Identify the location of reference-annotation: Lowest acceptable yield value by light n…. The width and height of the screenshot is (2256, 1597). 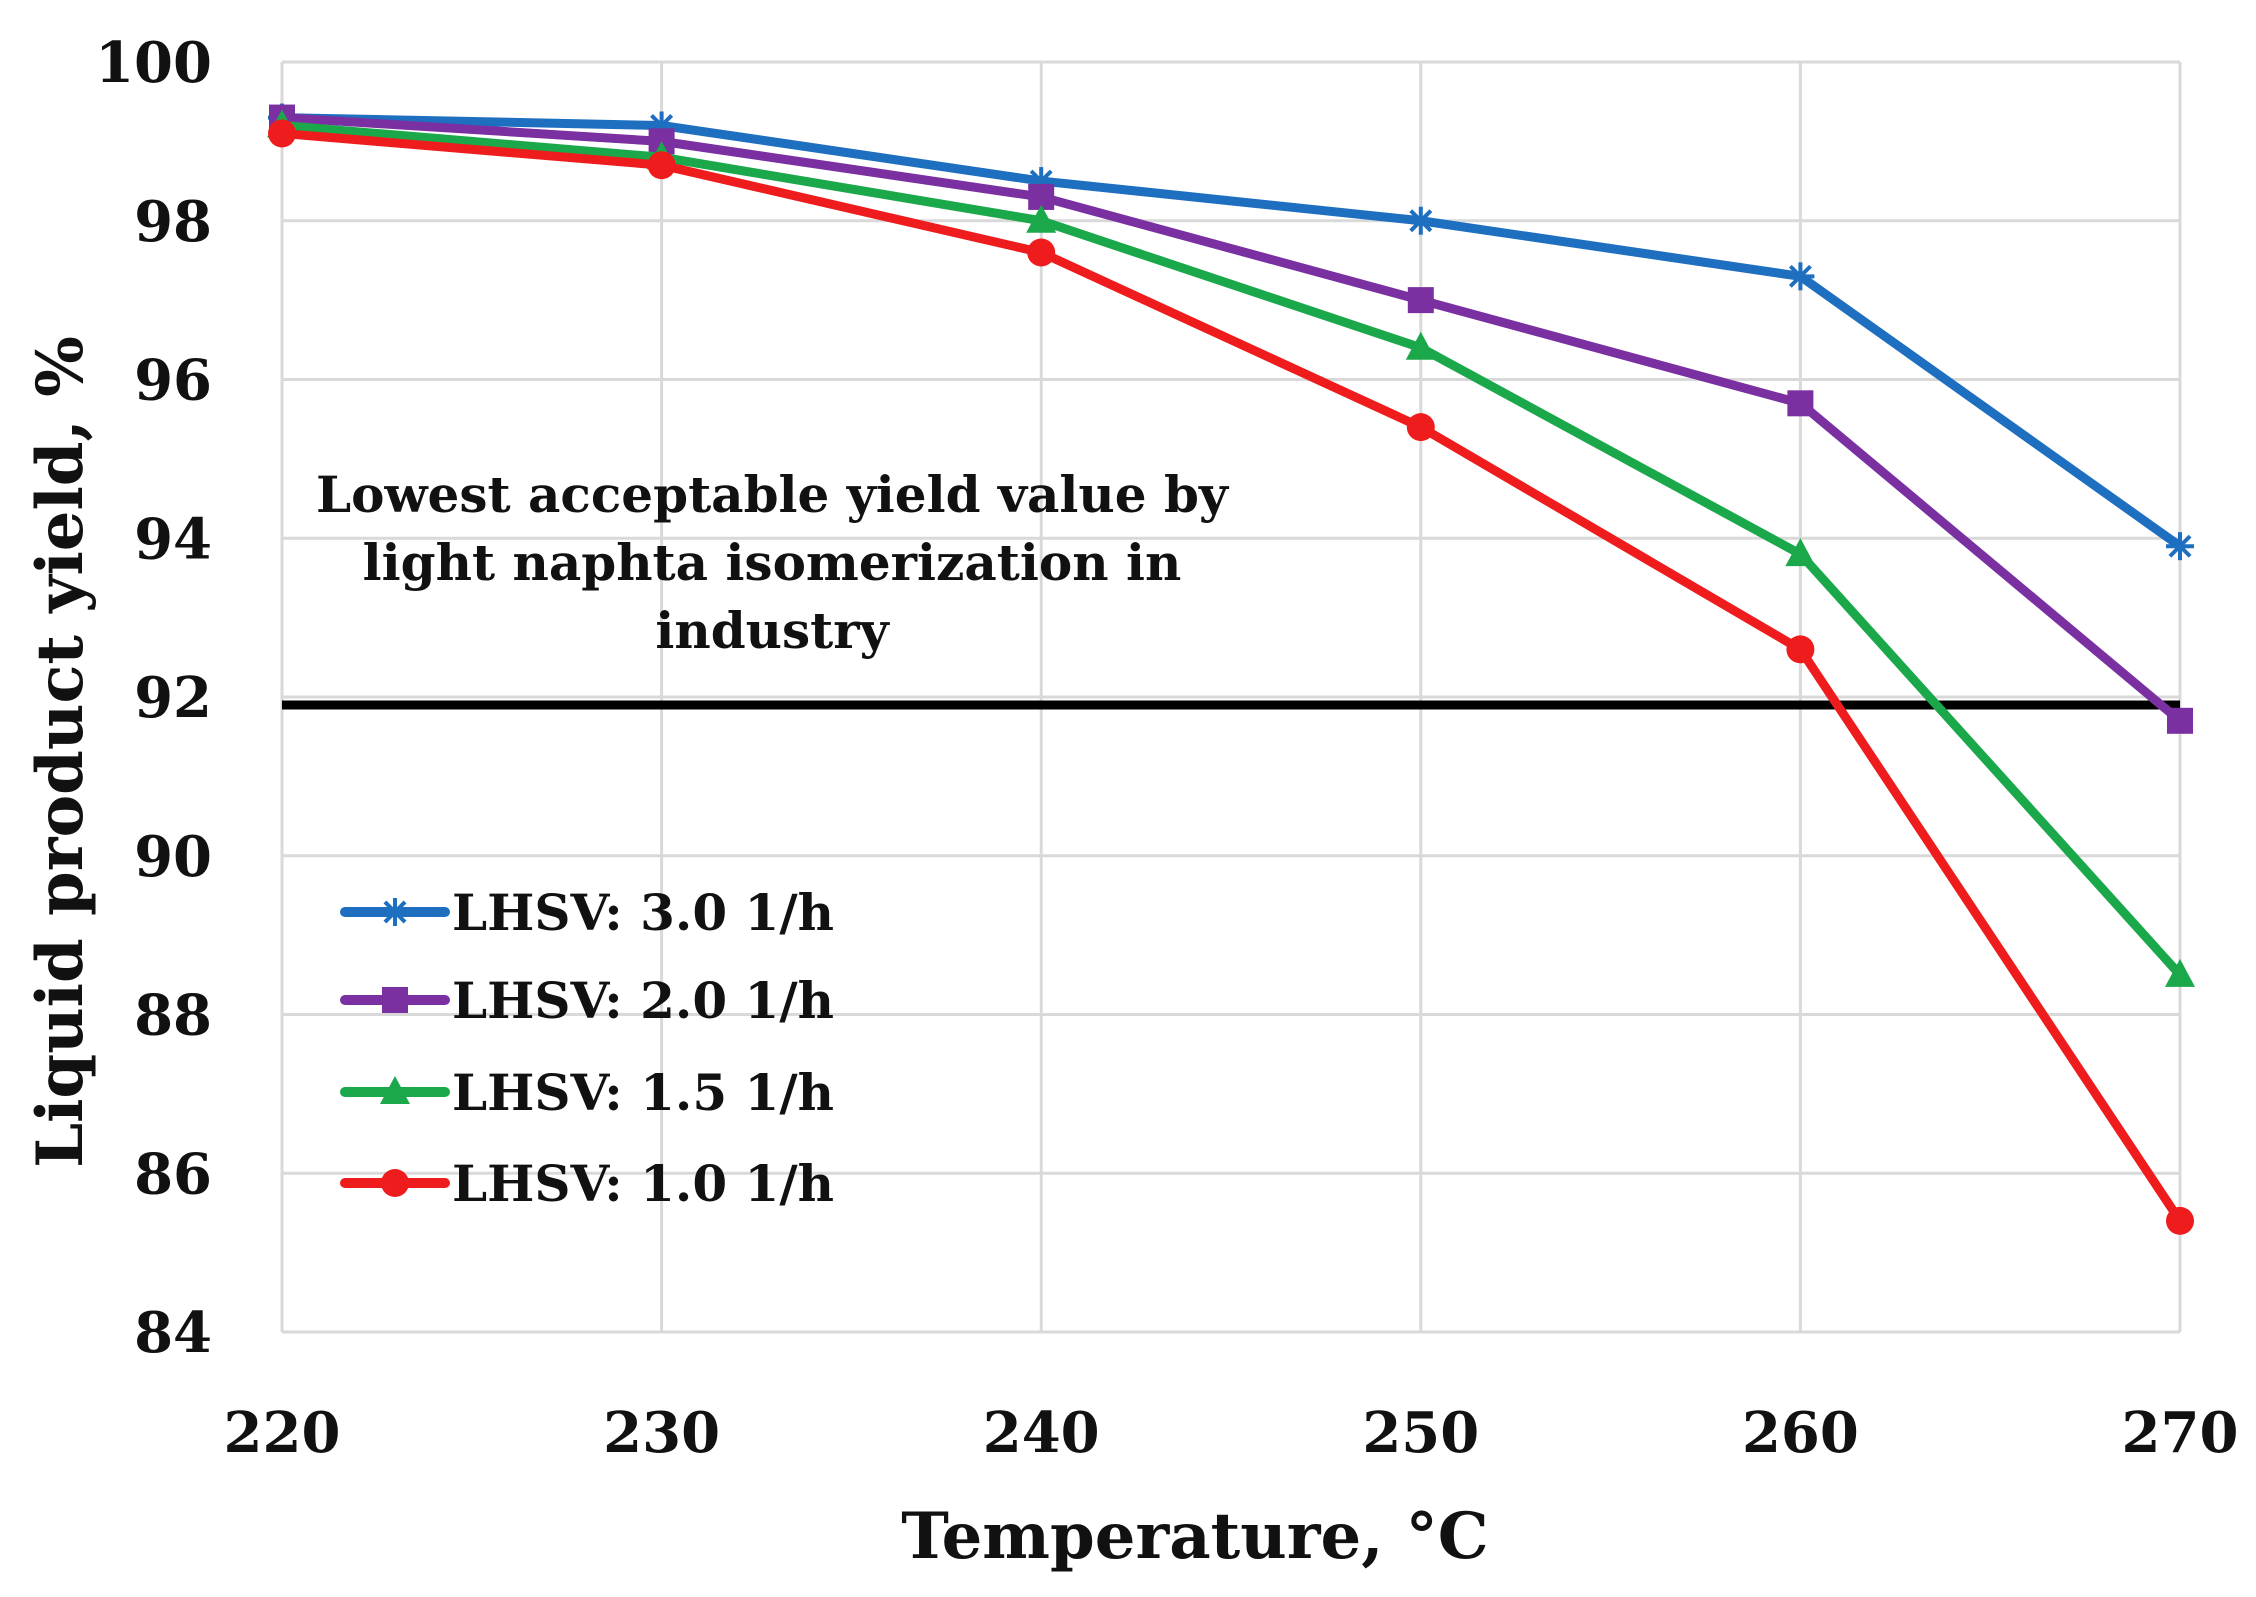
(773, 562).